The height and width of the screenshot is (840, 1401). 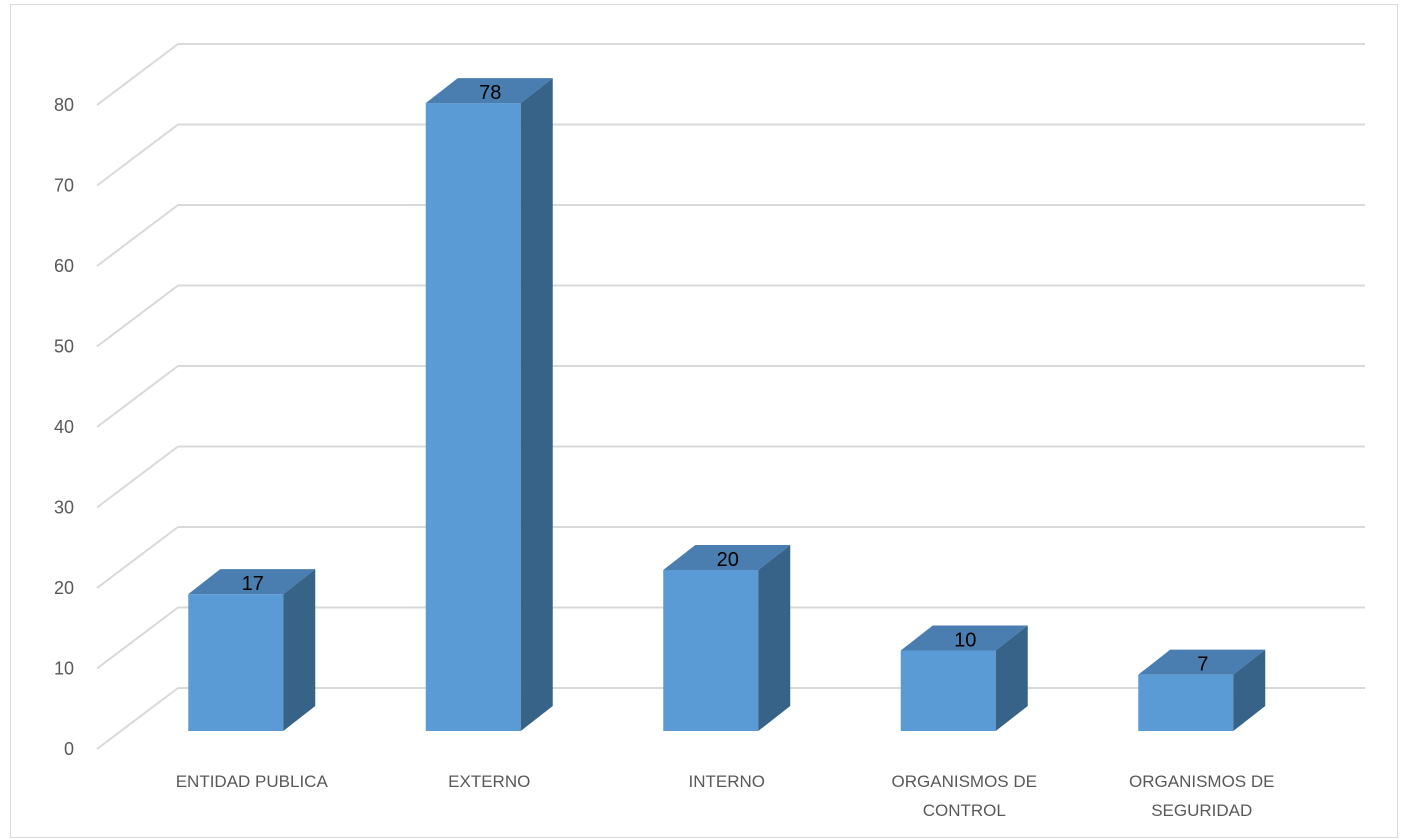 I want to click on y-tick-label: 80, so click(x=64, y=105).